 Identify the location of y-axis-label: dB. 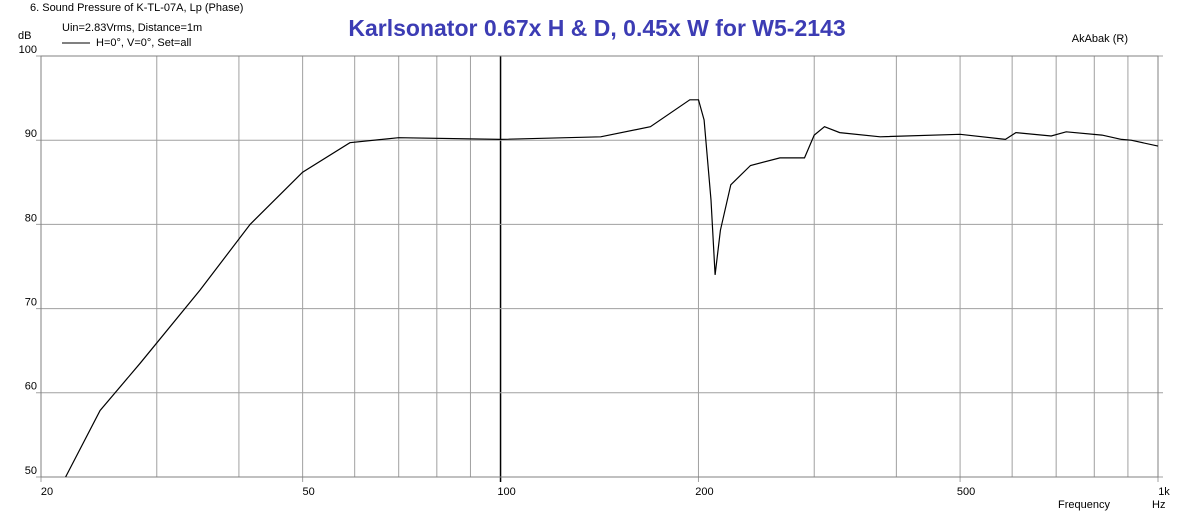
(24, 36).